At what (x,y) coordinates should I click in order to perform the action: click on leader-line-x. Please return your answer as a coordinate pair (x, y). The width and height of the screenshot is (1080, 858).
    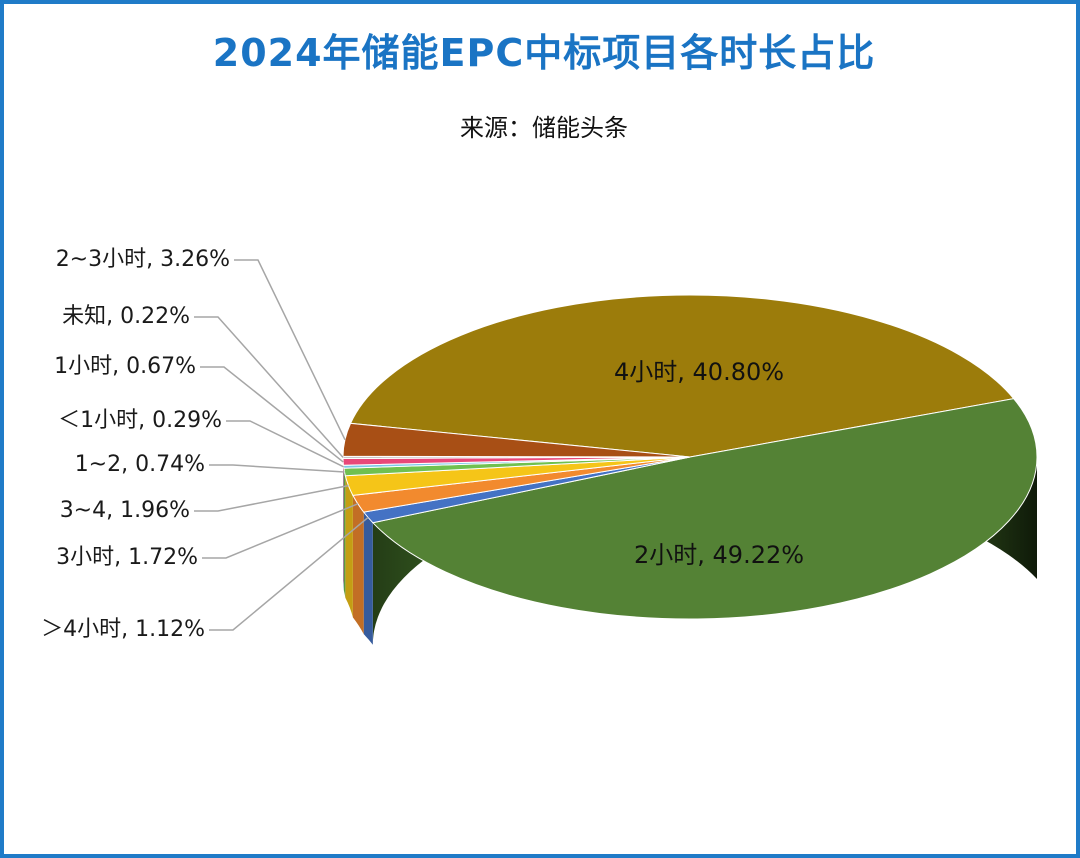
    Looking at the image, I should click on (269, 387).